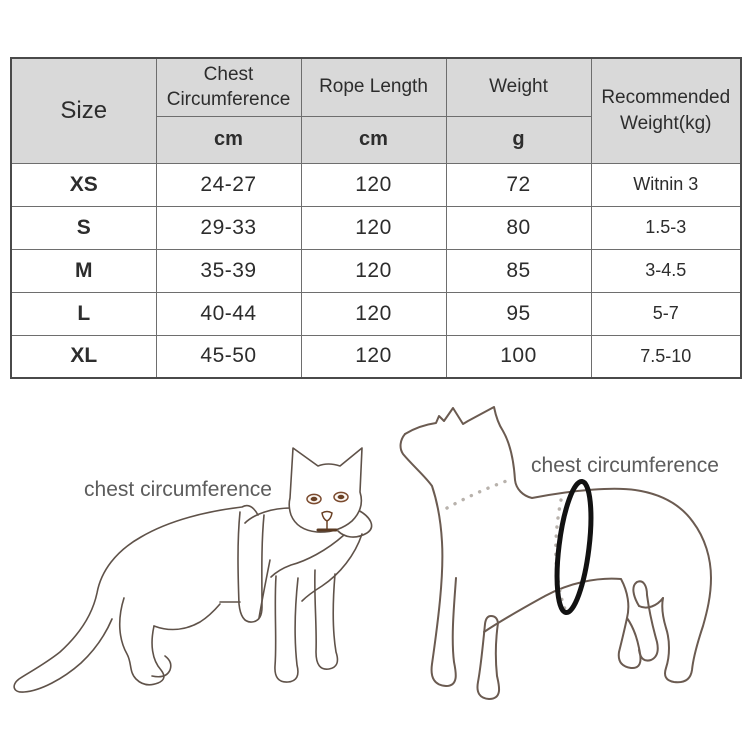  I want to click on size-value: XS, so click(83, 184).